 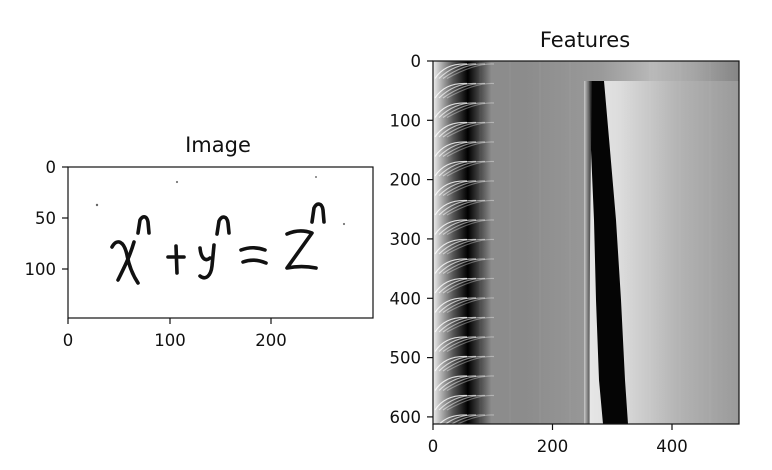 I want to click on image-y-tick: 50, so click(x=45, y=218).